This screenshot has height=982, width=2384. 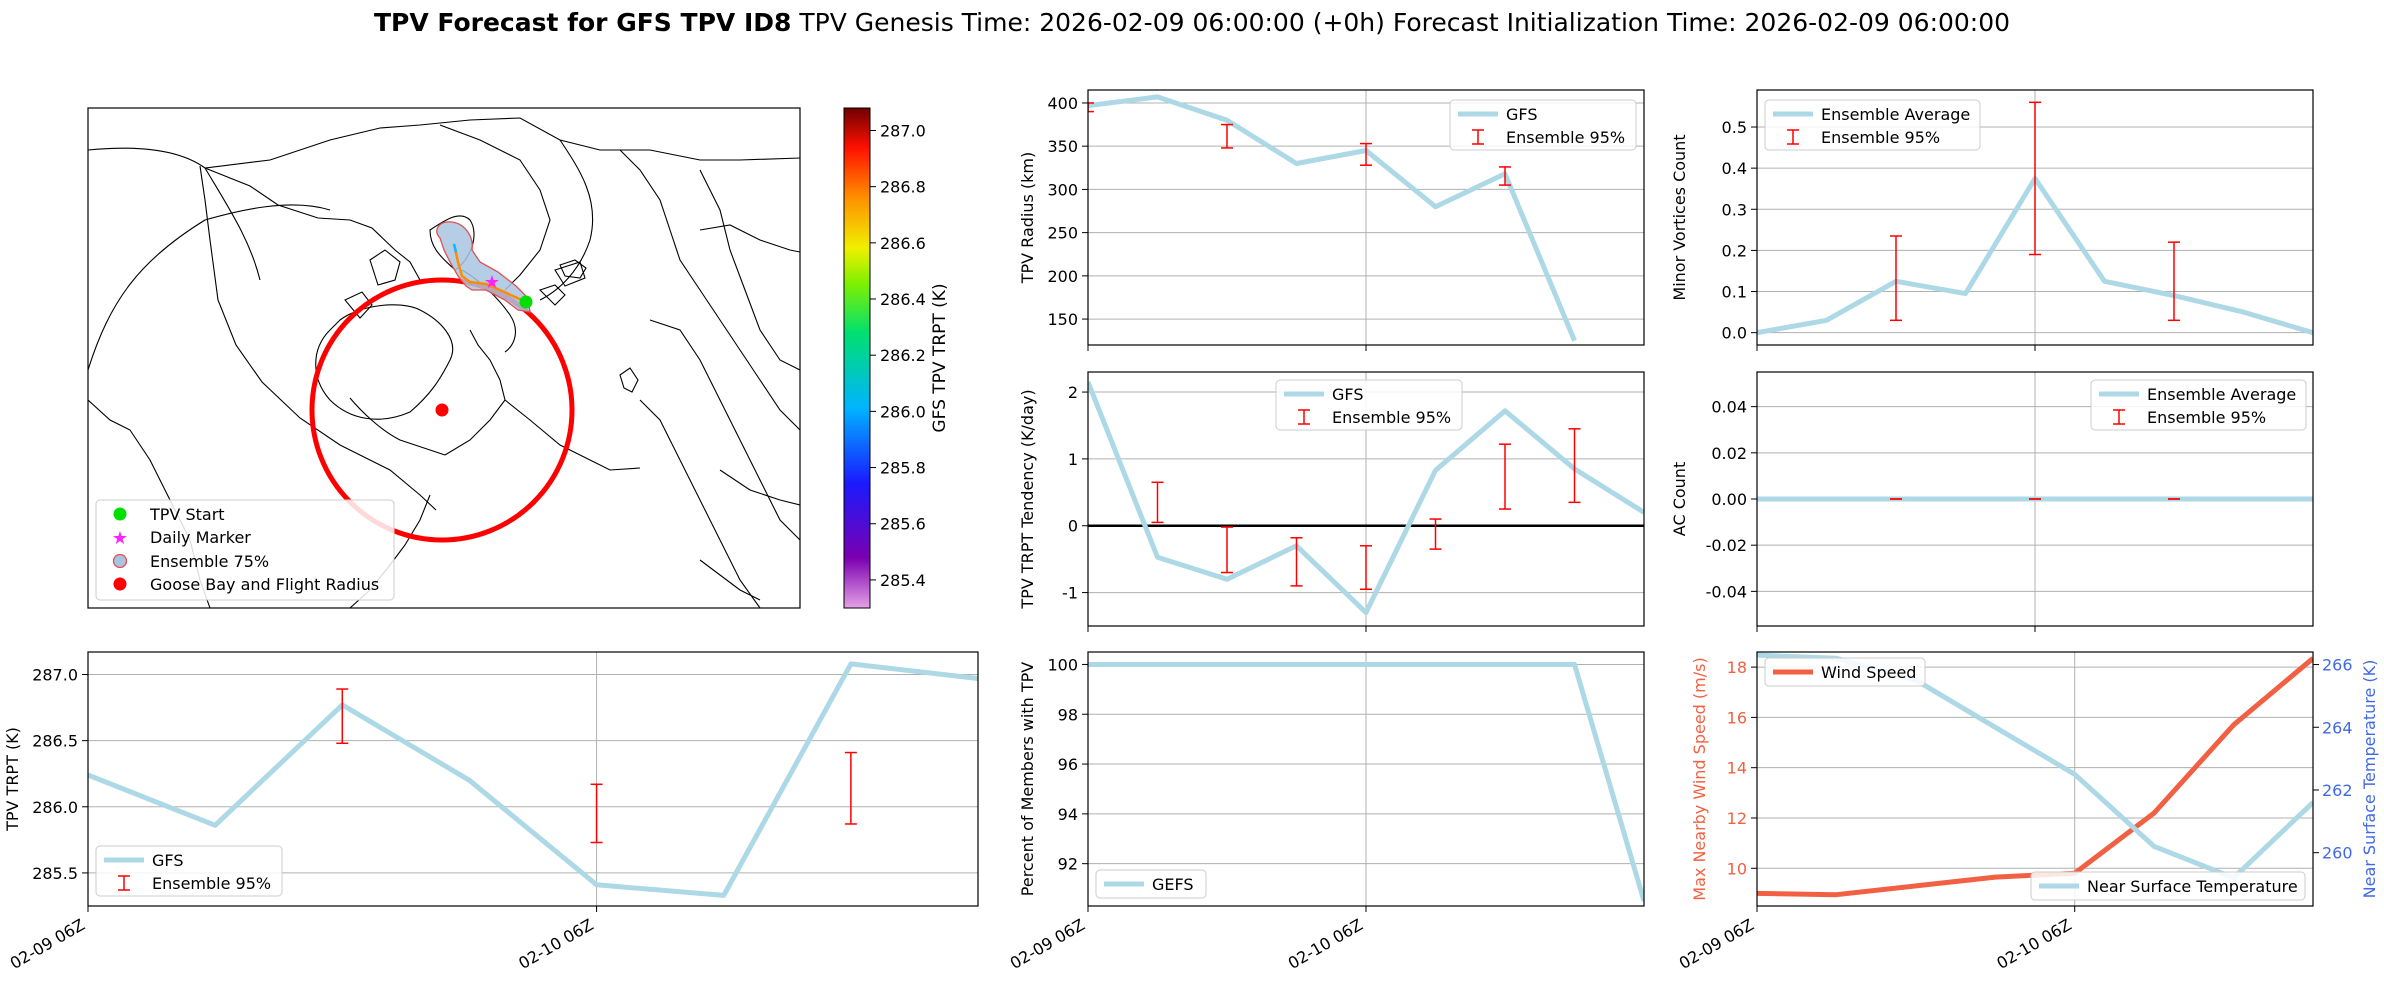 What do you see at coordinates (200, 537) in the screenshot?
I see `legend-daily-marker-label: Daily Marker` at bounding box center [200, 537].